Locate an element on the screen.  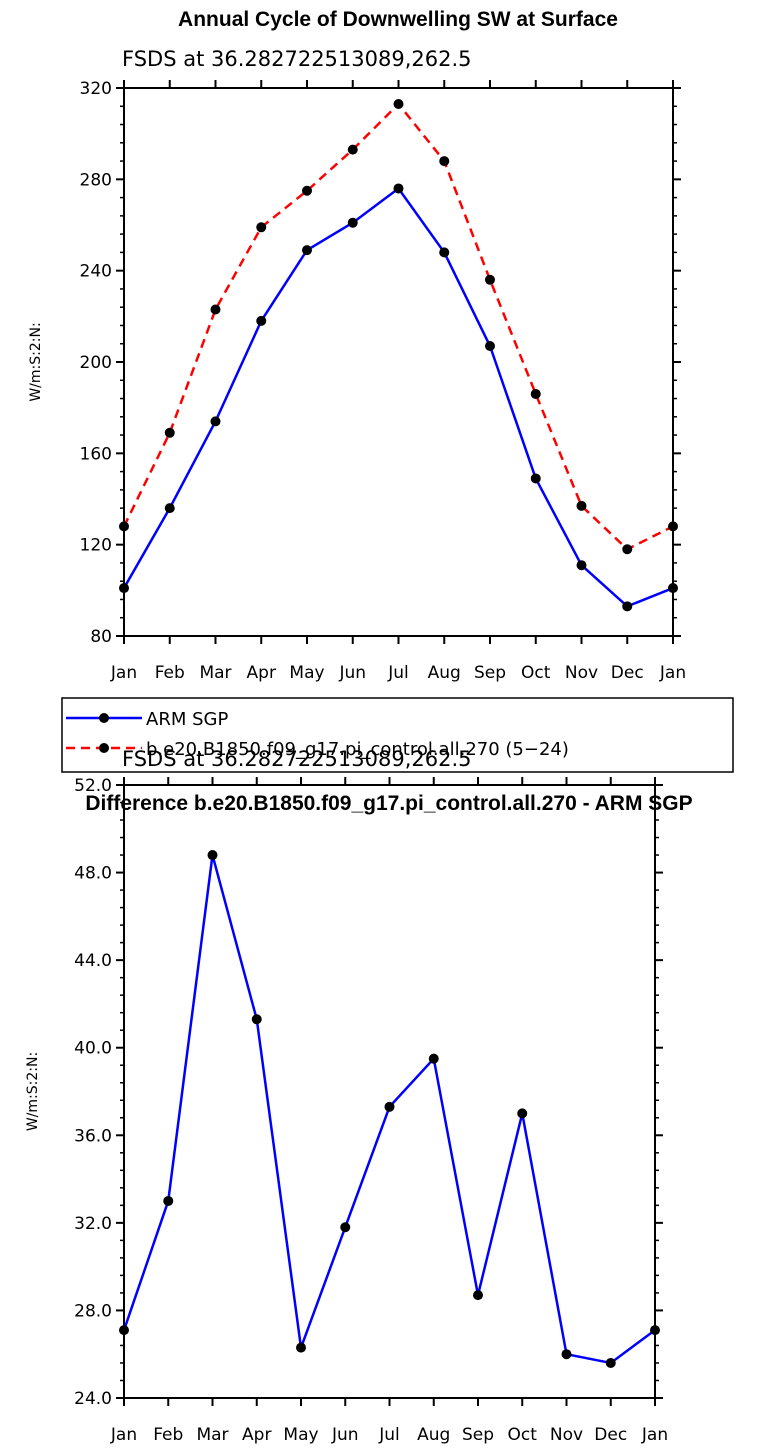
y-tick-label: 280 is located at coordinates (96, 180).